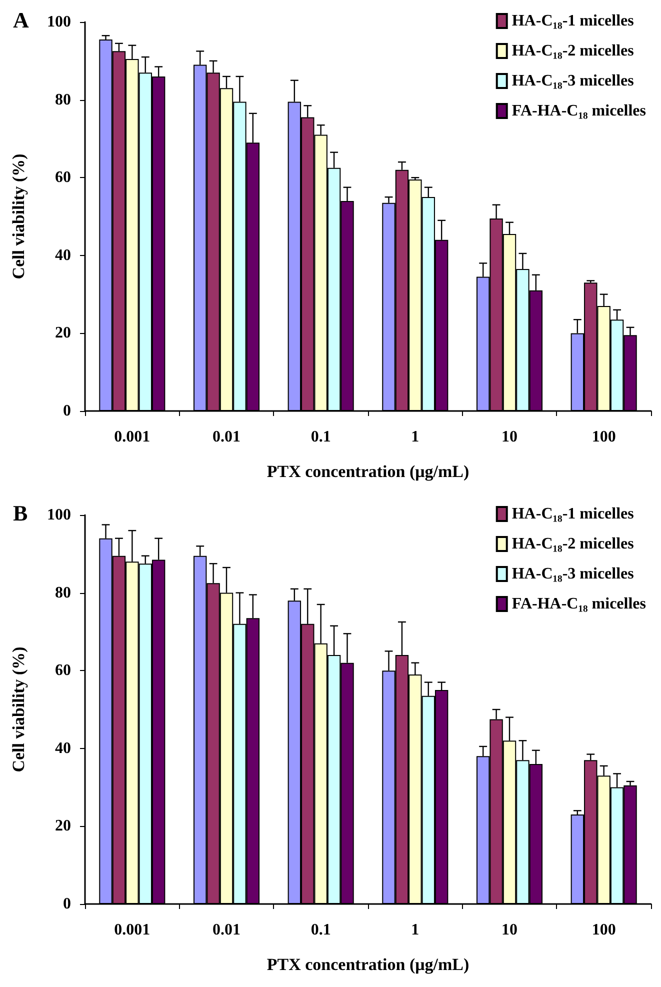  I want to click on chart-title: A, so click(21, 20).